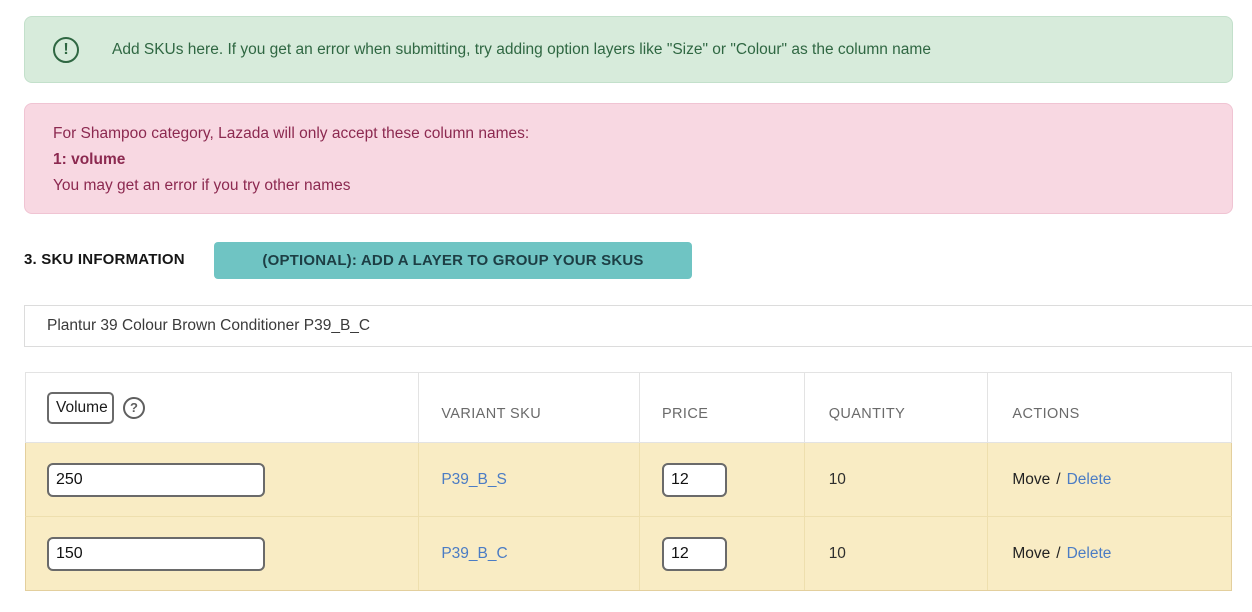 This screenshot has width=1252, height=612. Describe the element at coordinates (104, 259) in the screenshot. I see `section-title: 3. SKU INFORMATION` at that location.